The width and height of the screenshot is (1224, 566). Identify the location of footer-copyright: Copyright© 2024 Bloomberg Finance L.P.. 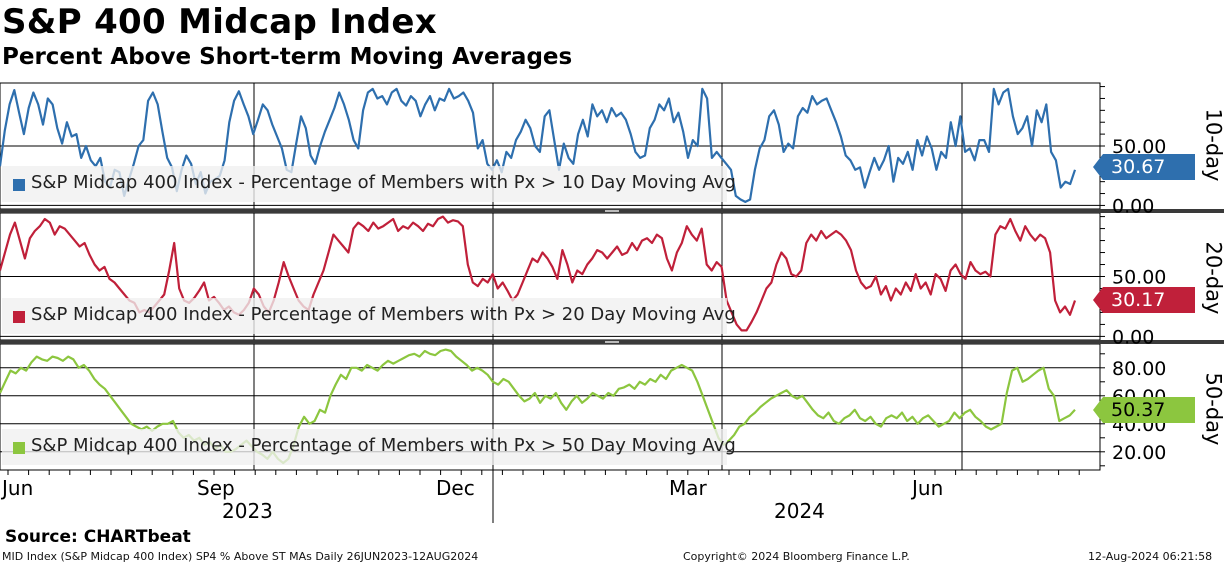
(796, 556).